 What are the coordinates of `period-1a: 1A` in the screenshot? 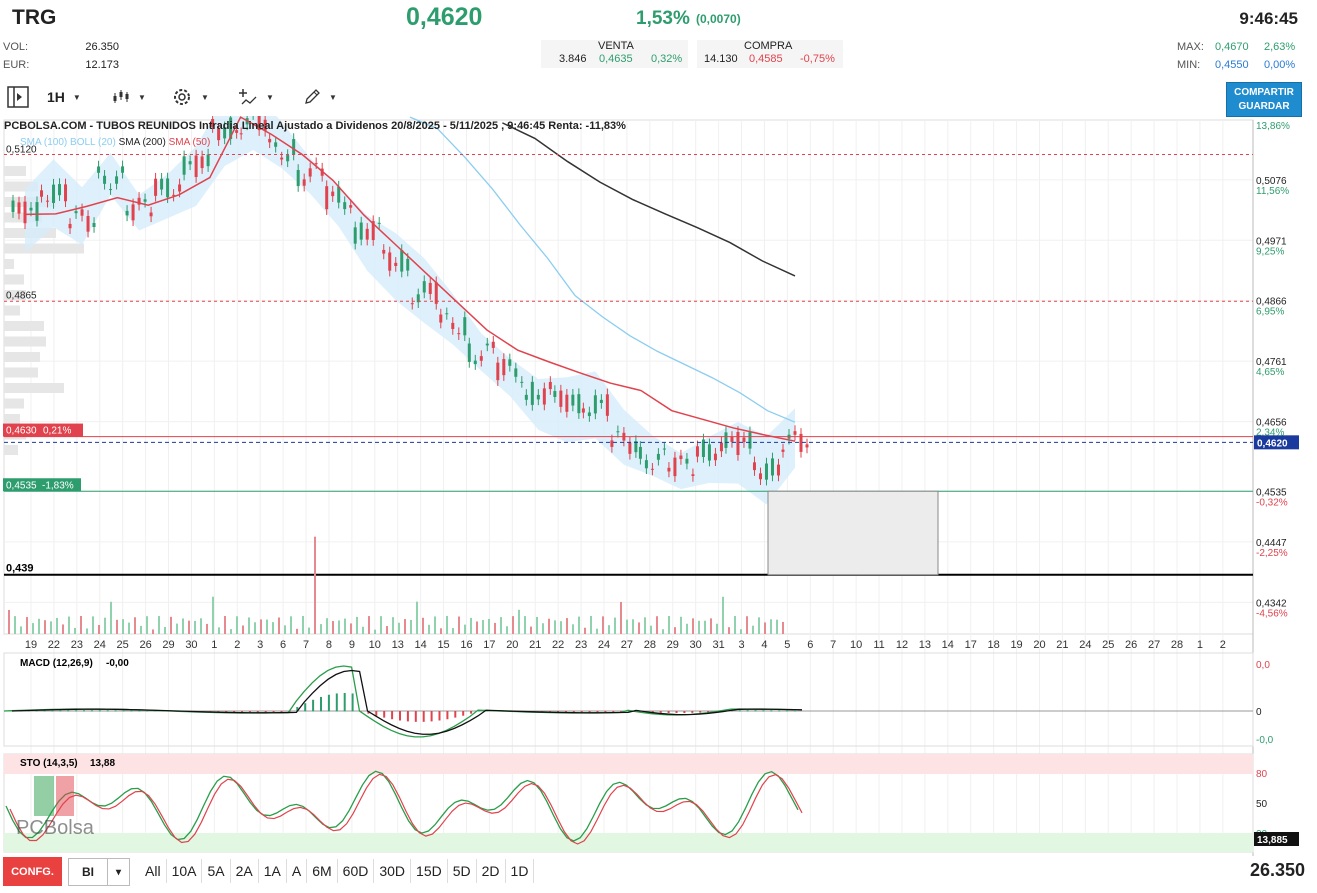 It's located at (273, 871).